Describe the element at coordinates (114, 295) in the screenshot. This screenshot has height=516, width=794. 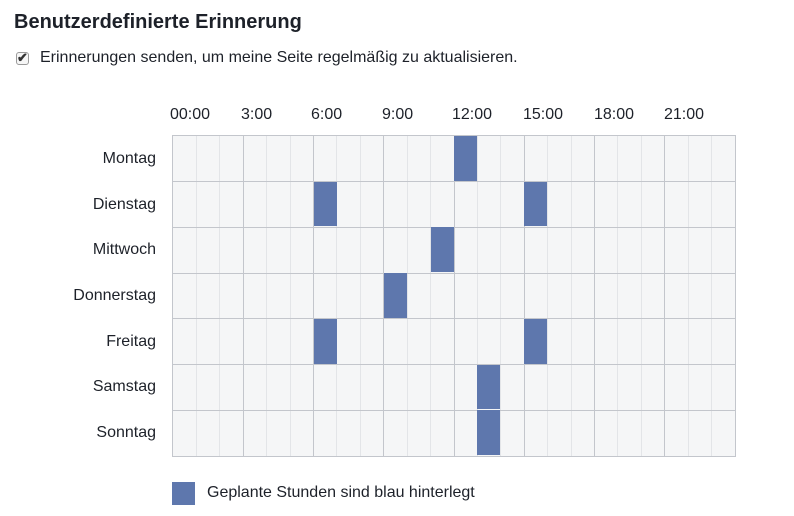
I see `day-label-donnerstag: Donnerstag` at that location.